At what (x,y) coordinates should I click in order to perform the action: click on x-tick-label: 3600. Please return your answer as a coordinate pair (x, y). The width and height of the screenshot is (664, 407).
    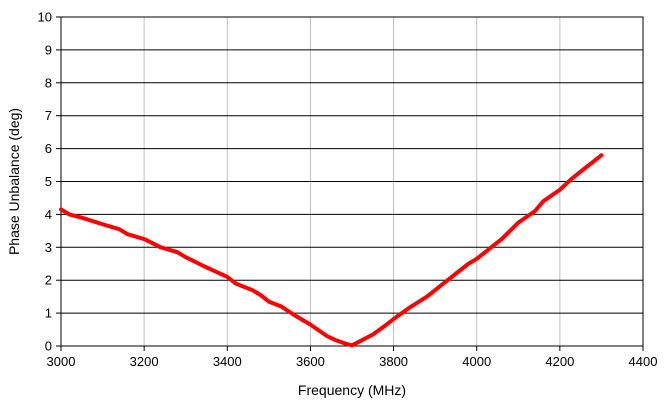
    Looking at the image, I should click on (310, 361).